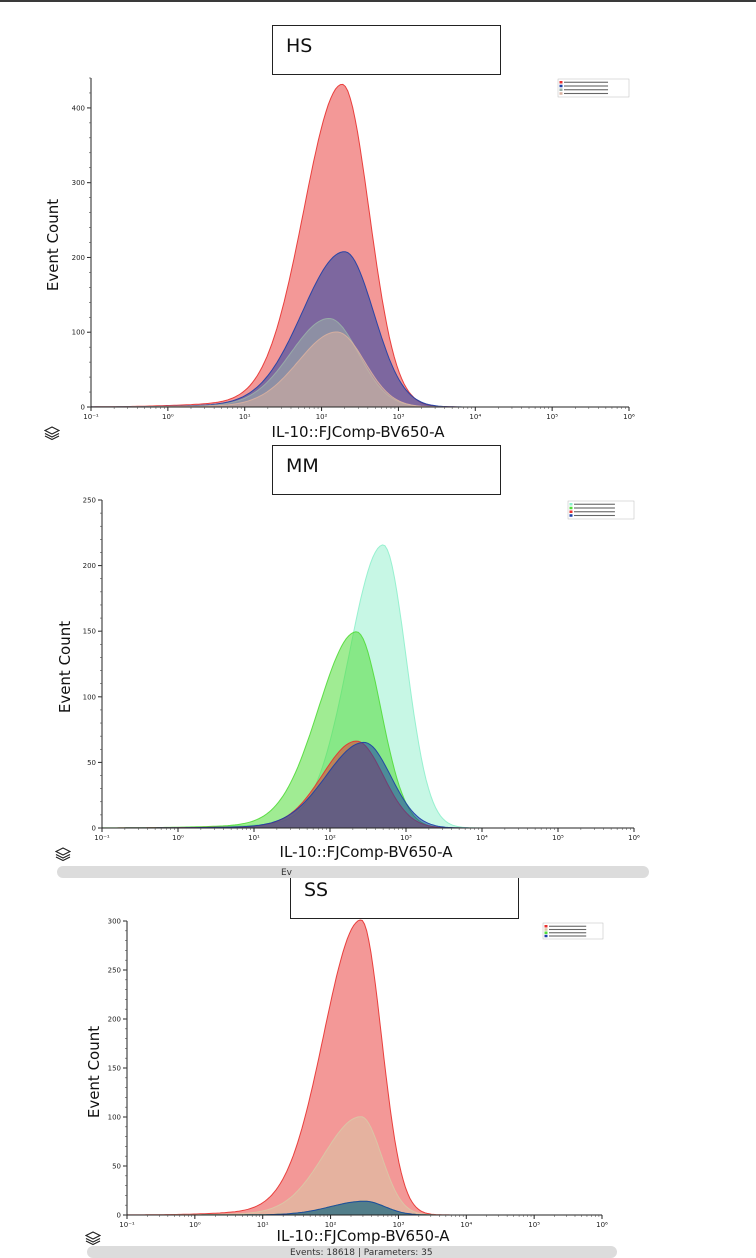  I want to click on panel-title-hs: HS, so click(386, 50).